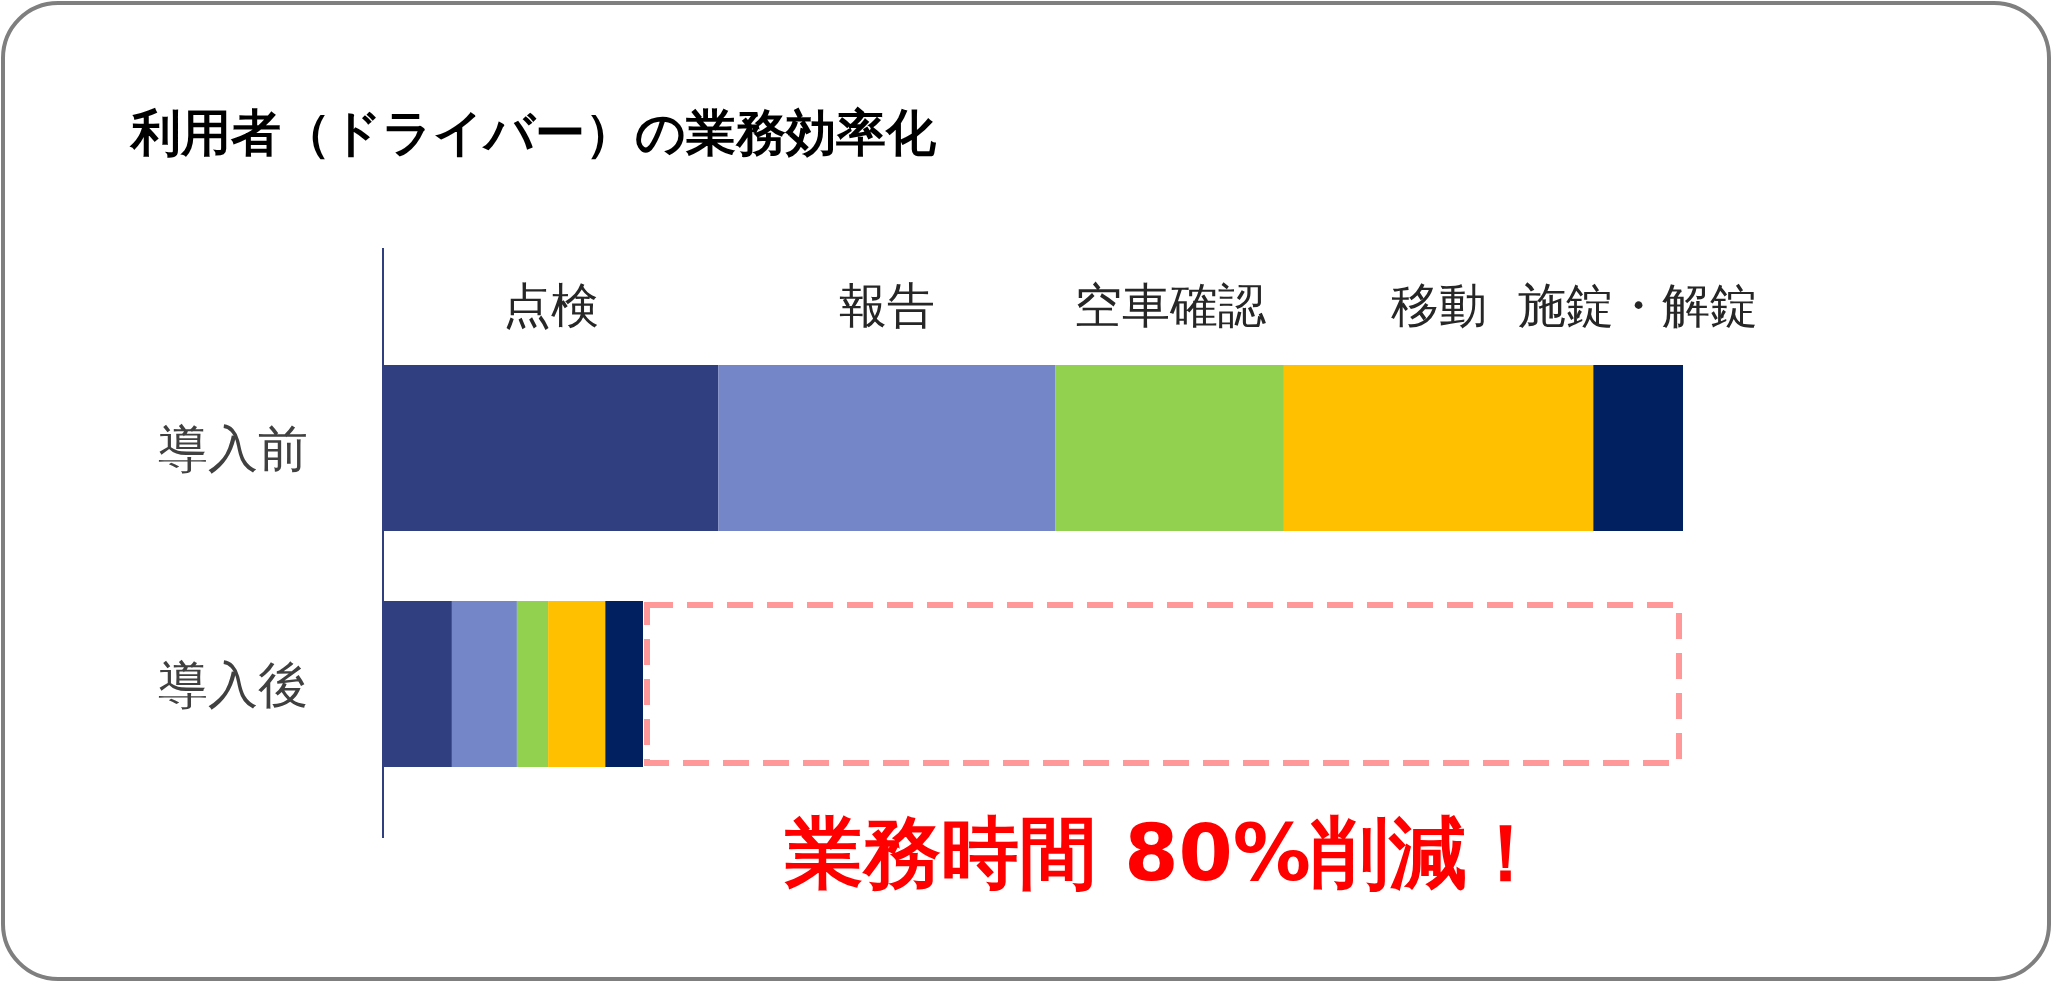 This screenshot has width=2052, height=982. What do you see at coordinates (1438, 305) in the screenshot?
I see `series-label: 移動` at bounding box center [1438, 305].